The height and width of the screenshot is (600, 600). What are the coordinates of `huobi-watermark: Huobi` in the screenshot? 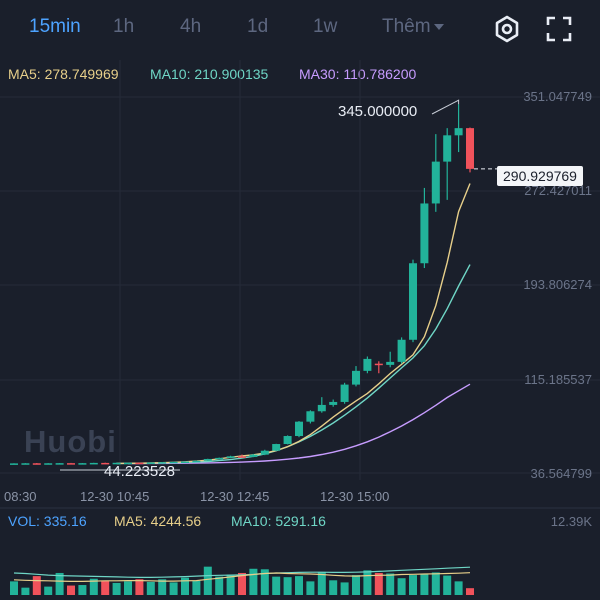 It's located at (70, 441).